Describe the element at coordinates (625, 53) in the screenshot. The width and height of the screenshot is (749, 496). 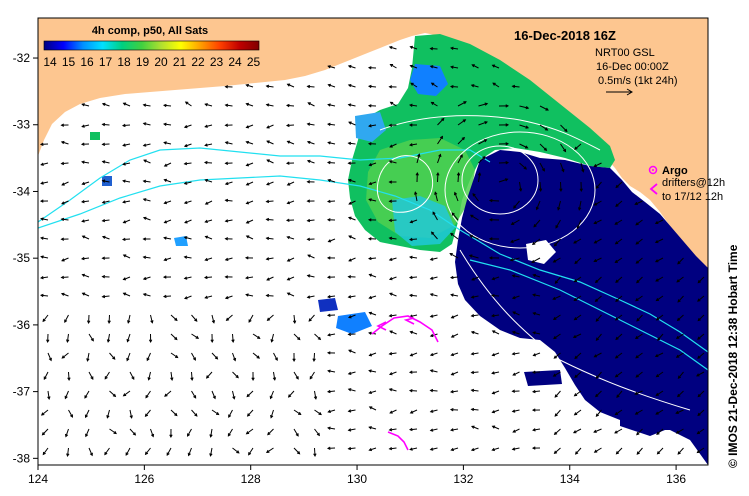
I see `legend-product: NRT00 GSL` at that location.